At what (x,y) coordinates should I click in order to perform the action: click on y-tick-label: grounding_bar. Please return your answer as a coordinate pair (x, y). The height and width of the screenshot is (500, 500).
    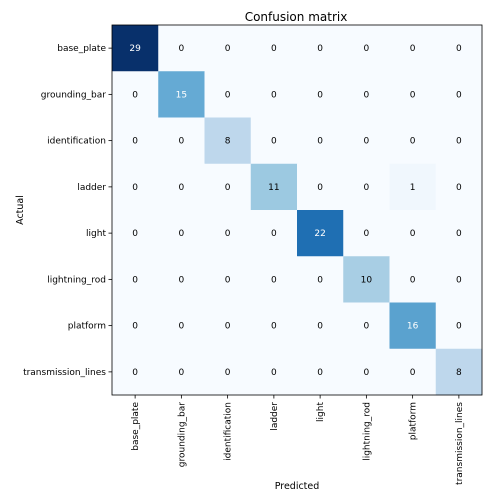
    Looking at the image, I should click on (73, 95).